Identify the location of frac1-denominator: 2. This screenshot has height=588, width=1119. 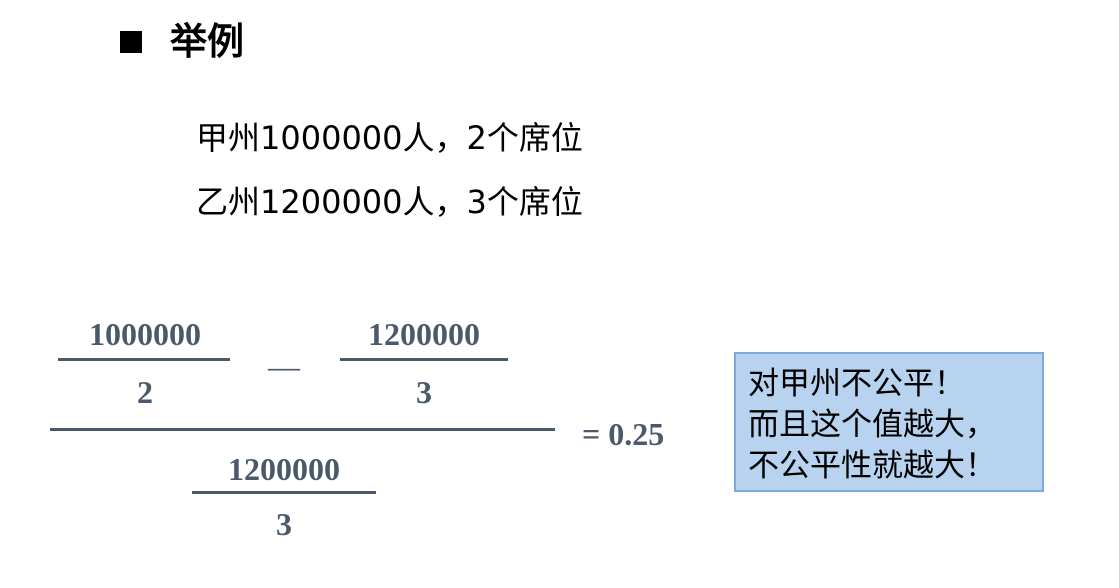
(145, 392).